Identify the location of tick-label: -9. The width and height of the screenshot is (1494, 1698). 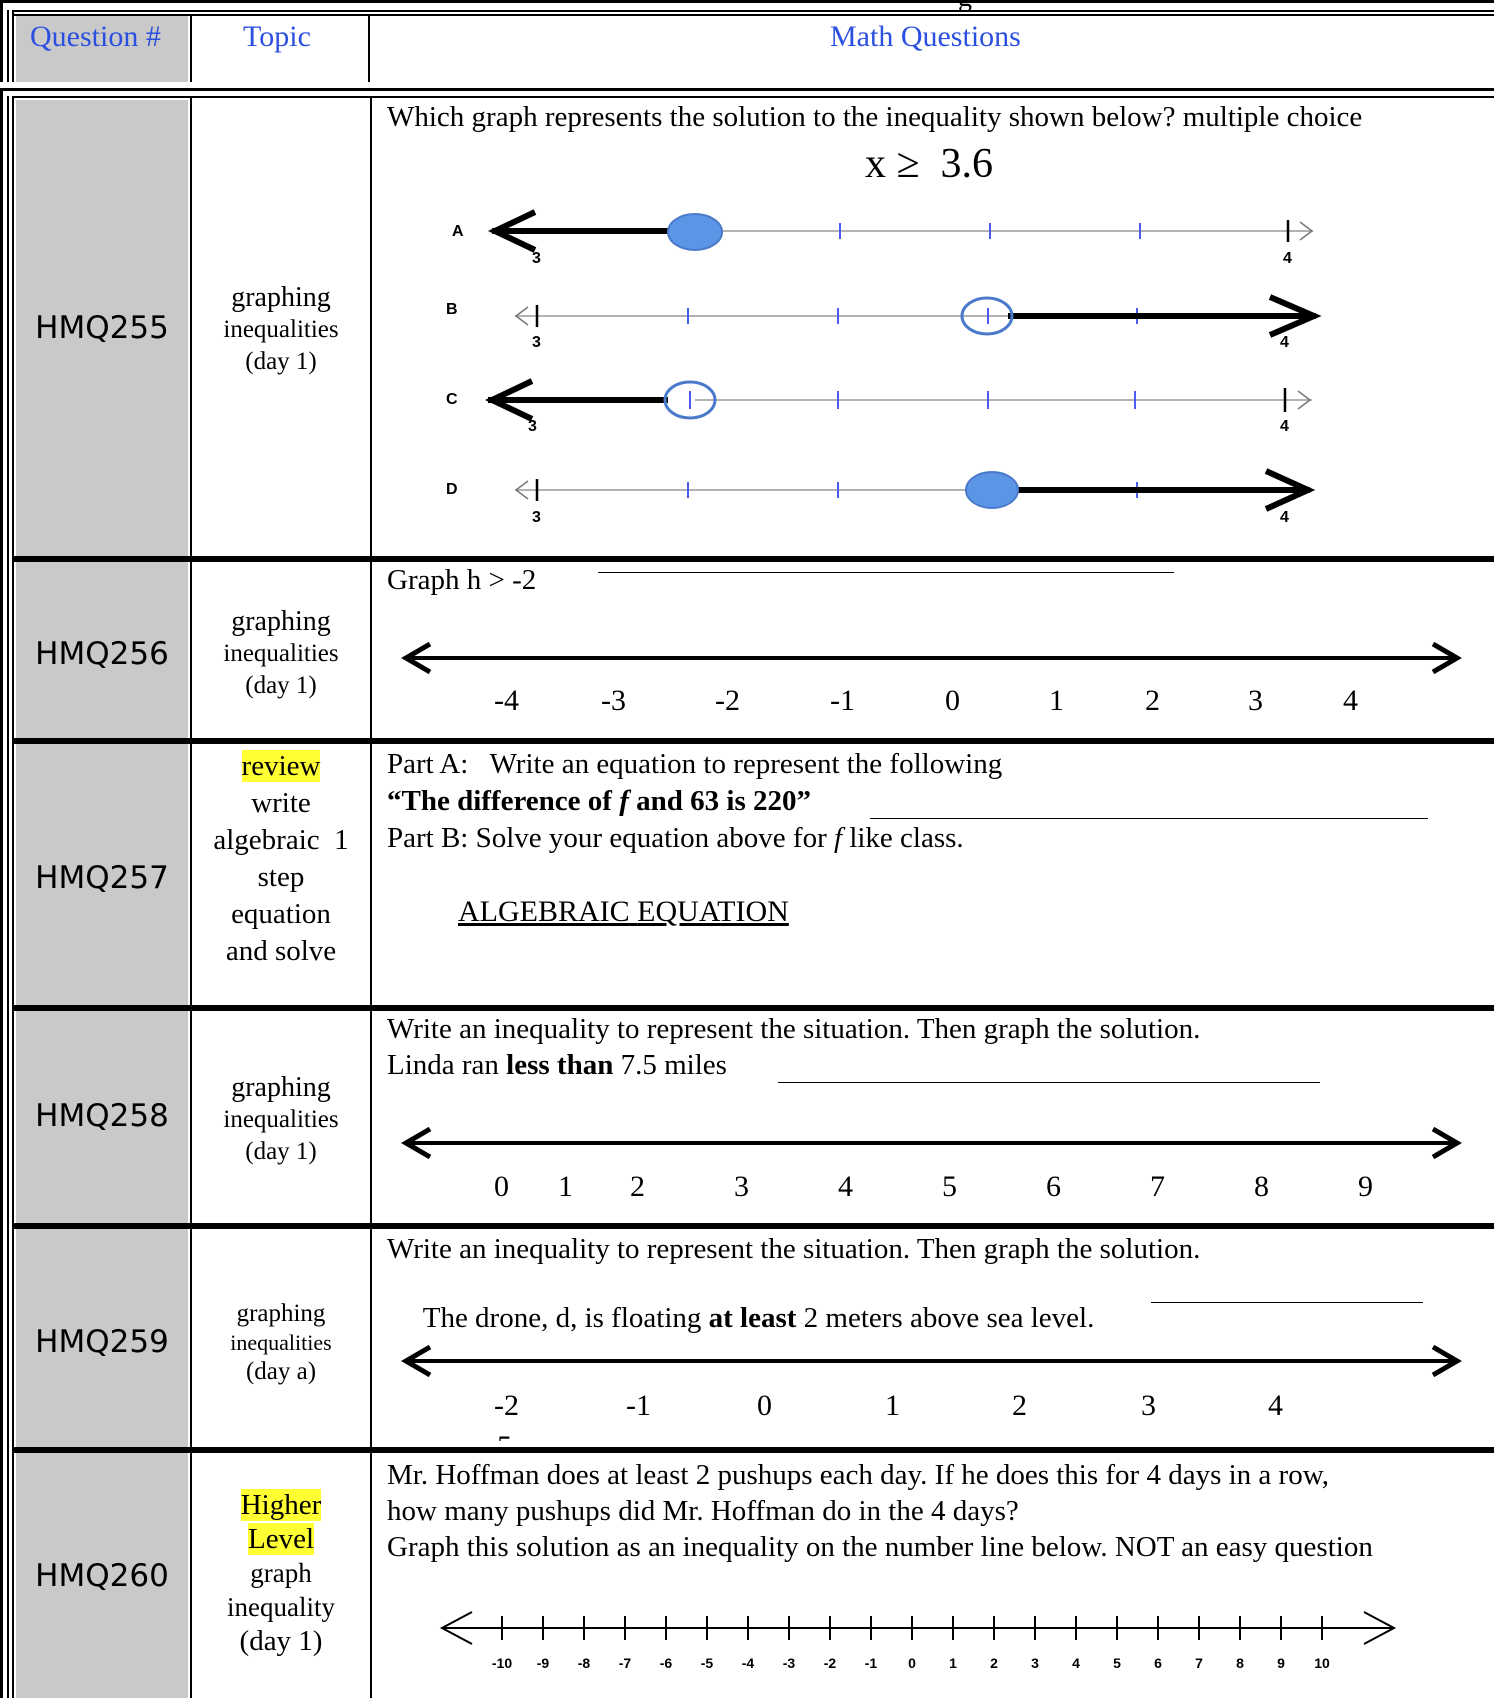
(543, 1663).